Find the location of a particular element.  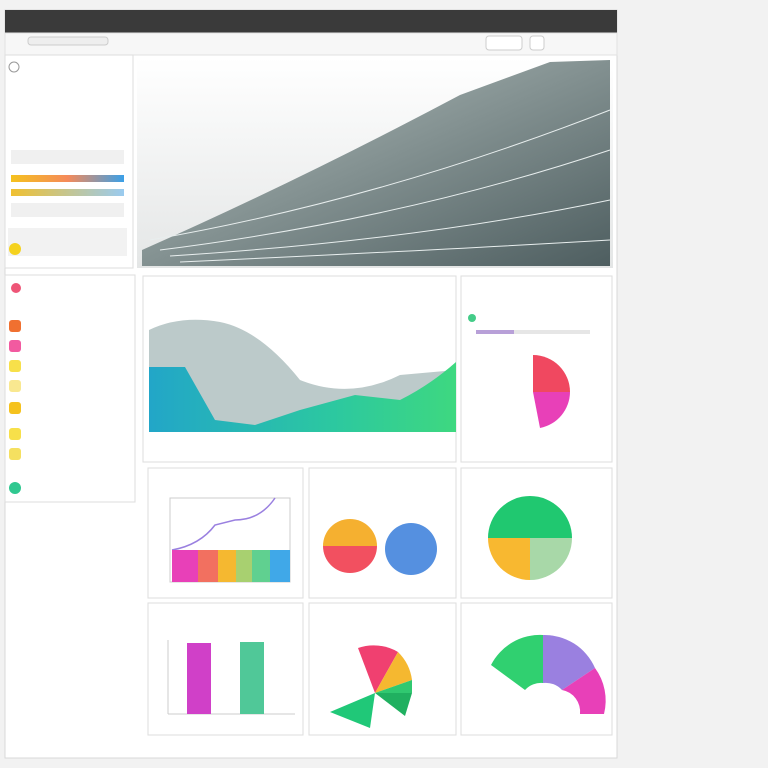

legend-dot is located at coordinates (472, 318).